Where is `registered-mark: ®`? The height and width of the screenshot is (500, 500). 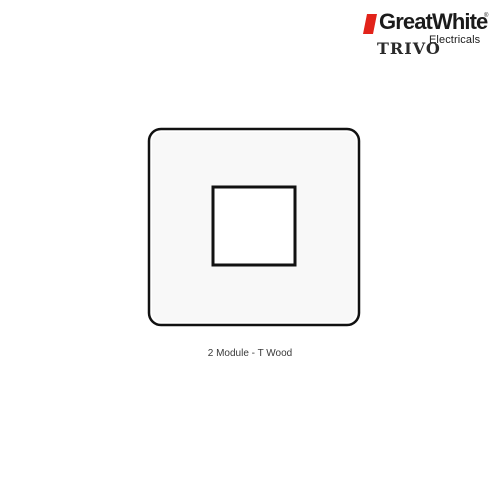 registered-mark: ® is located at coordinates (486, 16).